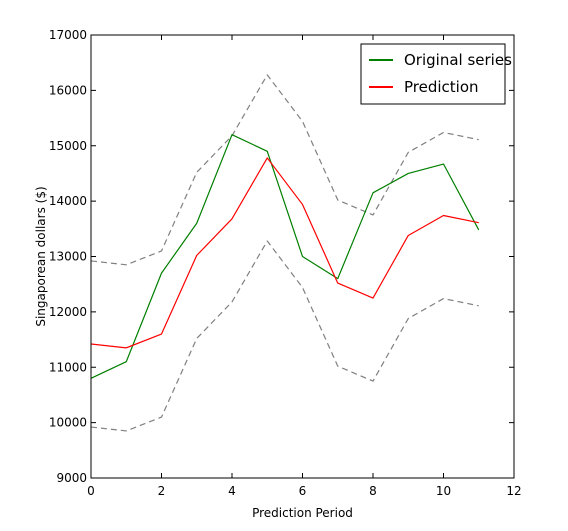 Image resolution: width=568 pixels, height=531 pixels. What do you see at coordinates (41, 256) in the screenshot?
I see `y-axis-title: Singaporean dollars ($)` at bounding box center [41, 256].